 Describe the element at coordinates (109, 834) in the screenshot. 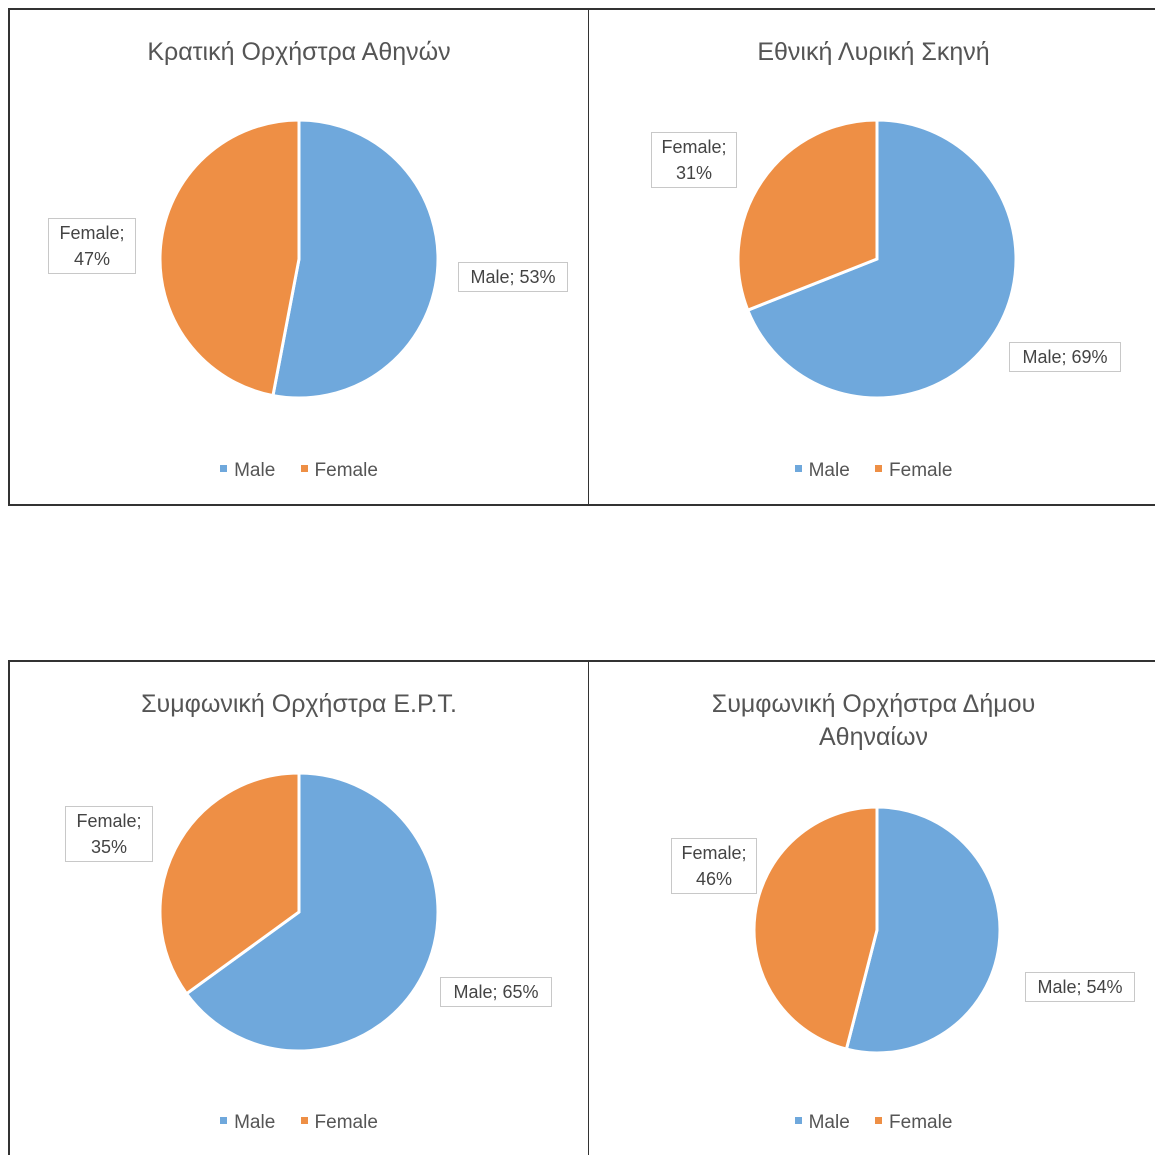

I see `data-label-female: Female; 35%` at that location.